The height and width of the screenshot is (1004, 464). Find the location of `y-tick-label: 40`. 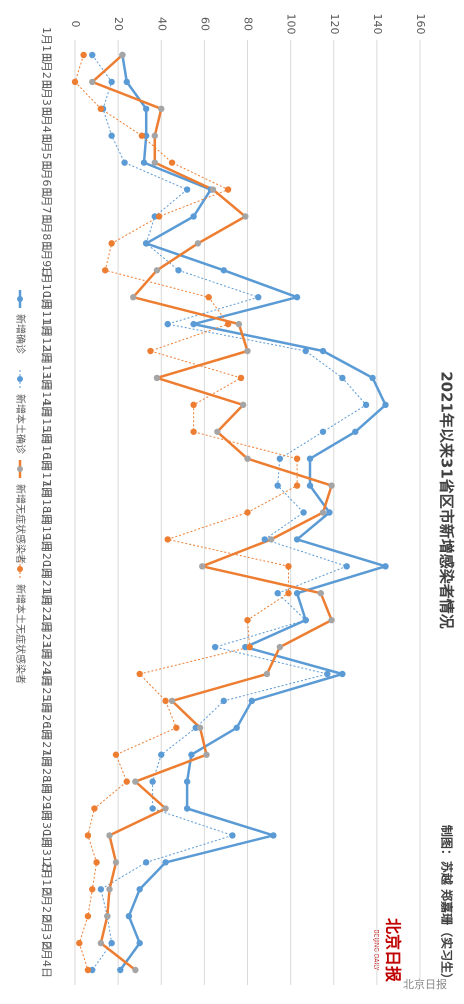

y-tick-label: 40 is located at coordinates (161, 24).